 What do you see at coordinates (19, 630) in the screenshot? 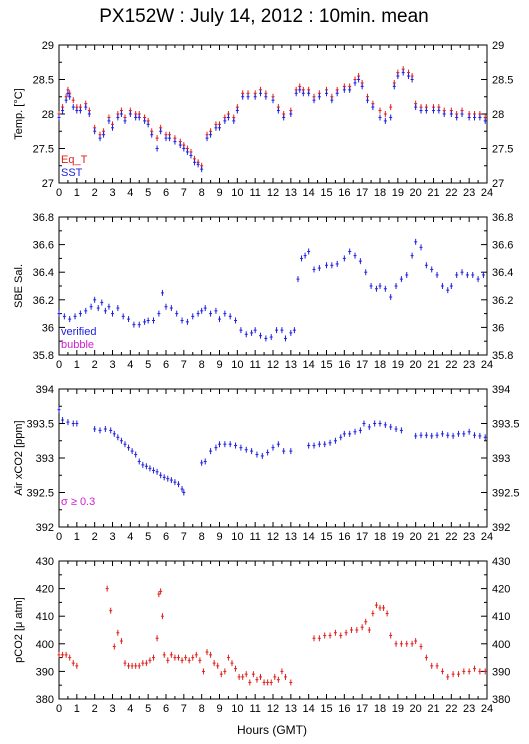
I see `y-axis-label: pCO2 [μ atm]` at bounding box center [19, 630].